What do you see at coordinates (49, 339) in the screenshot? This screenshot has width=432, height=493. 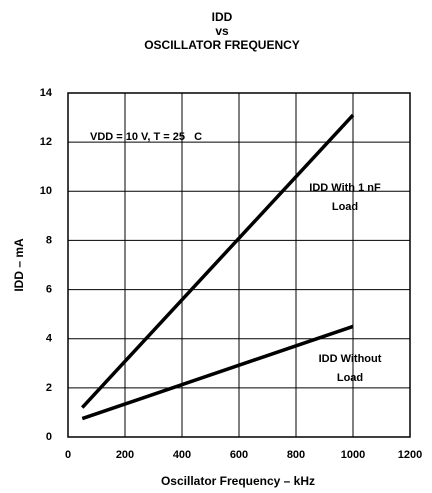 I see `y-tick-label: 4` at bounding box center [49, 339].